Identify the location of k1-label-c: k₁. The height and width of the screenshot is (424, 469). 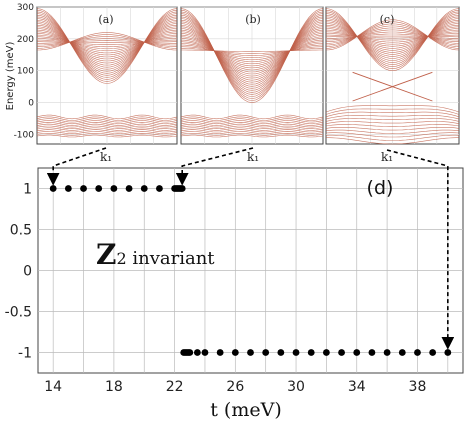
(387, 157).